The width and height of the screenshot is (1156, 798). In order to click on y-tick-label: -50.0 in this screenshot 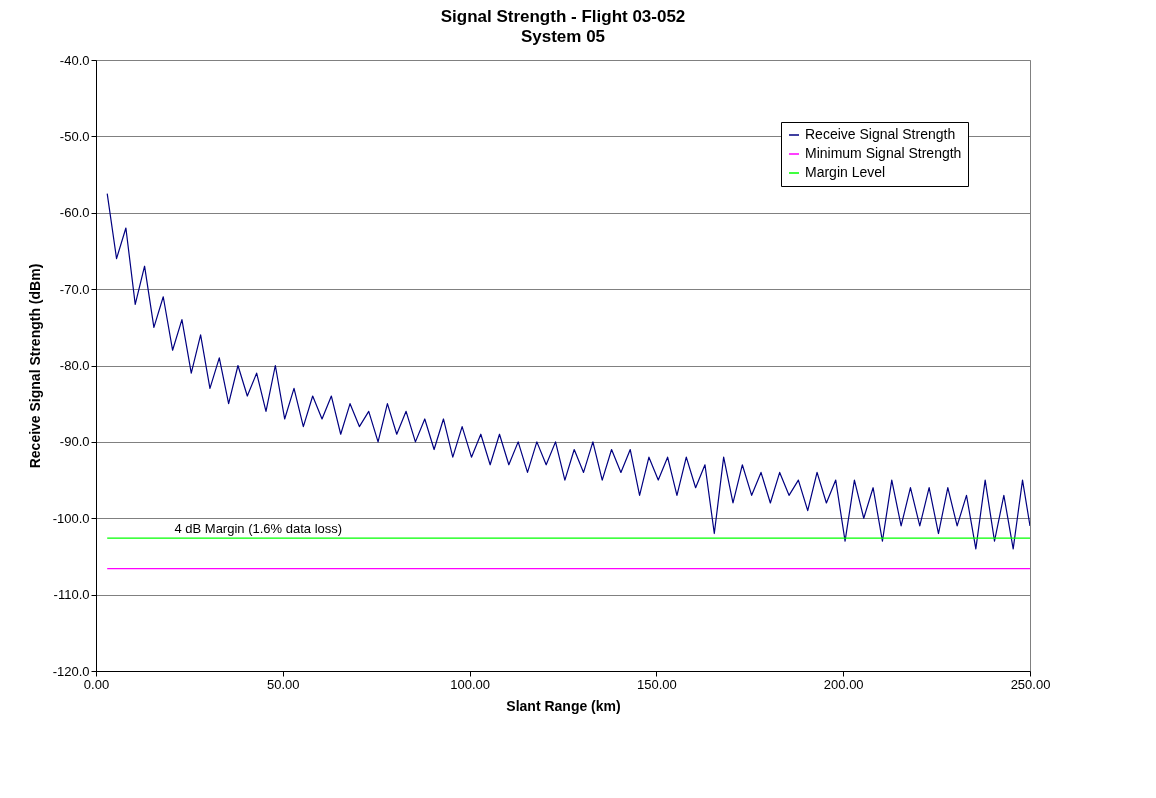, I will do `click(74, 136)`.